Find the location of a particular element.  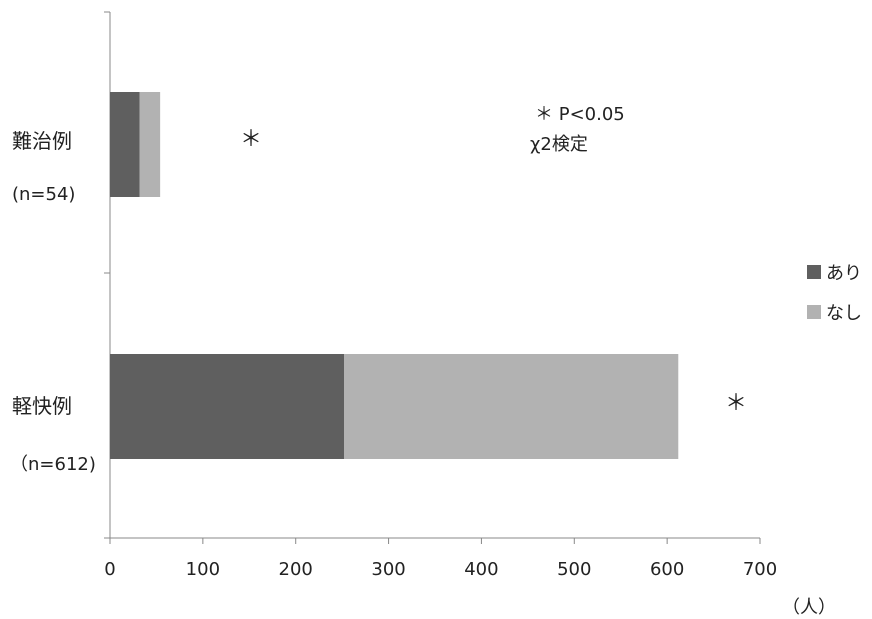

stats-note-line-1: ＊ P<0.05 is located at coordinates (580, 114).